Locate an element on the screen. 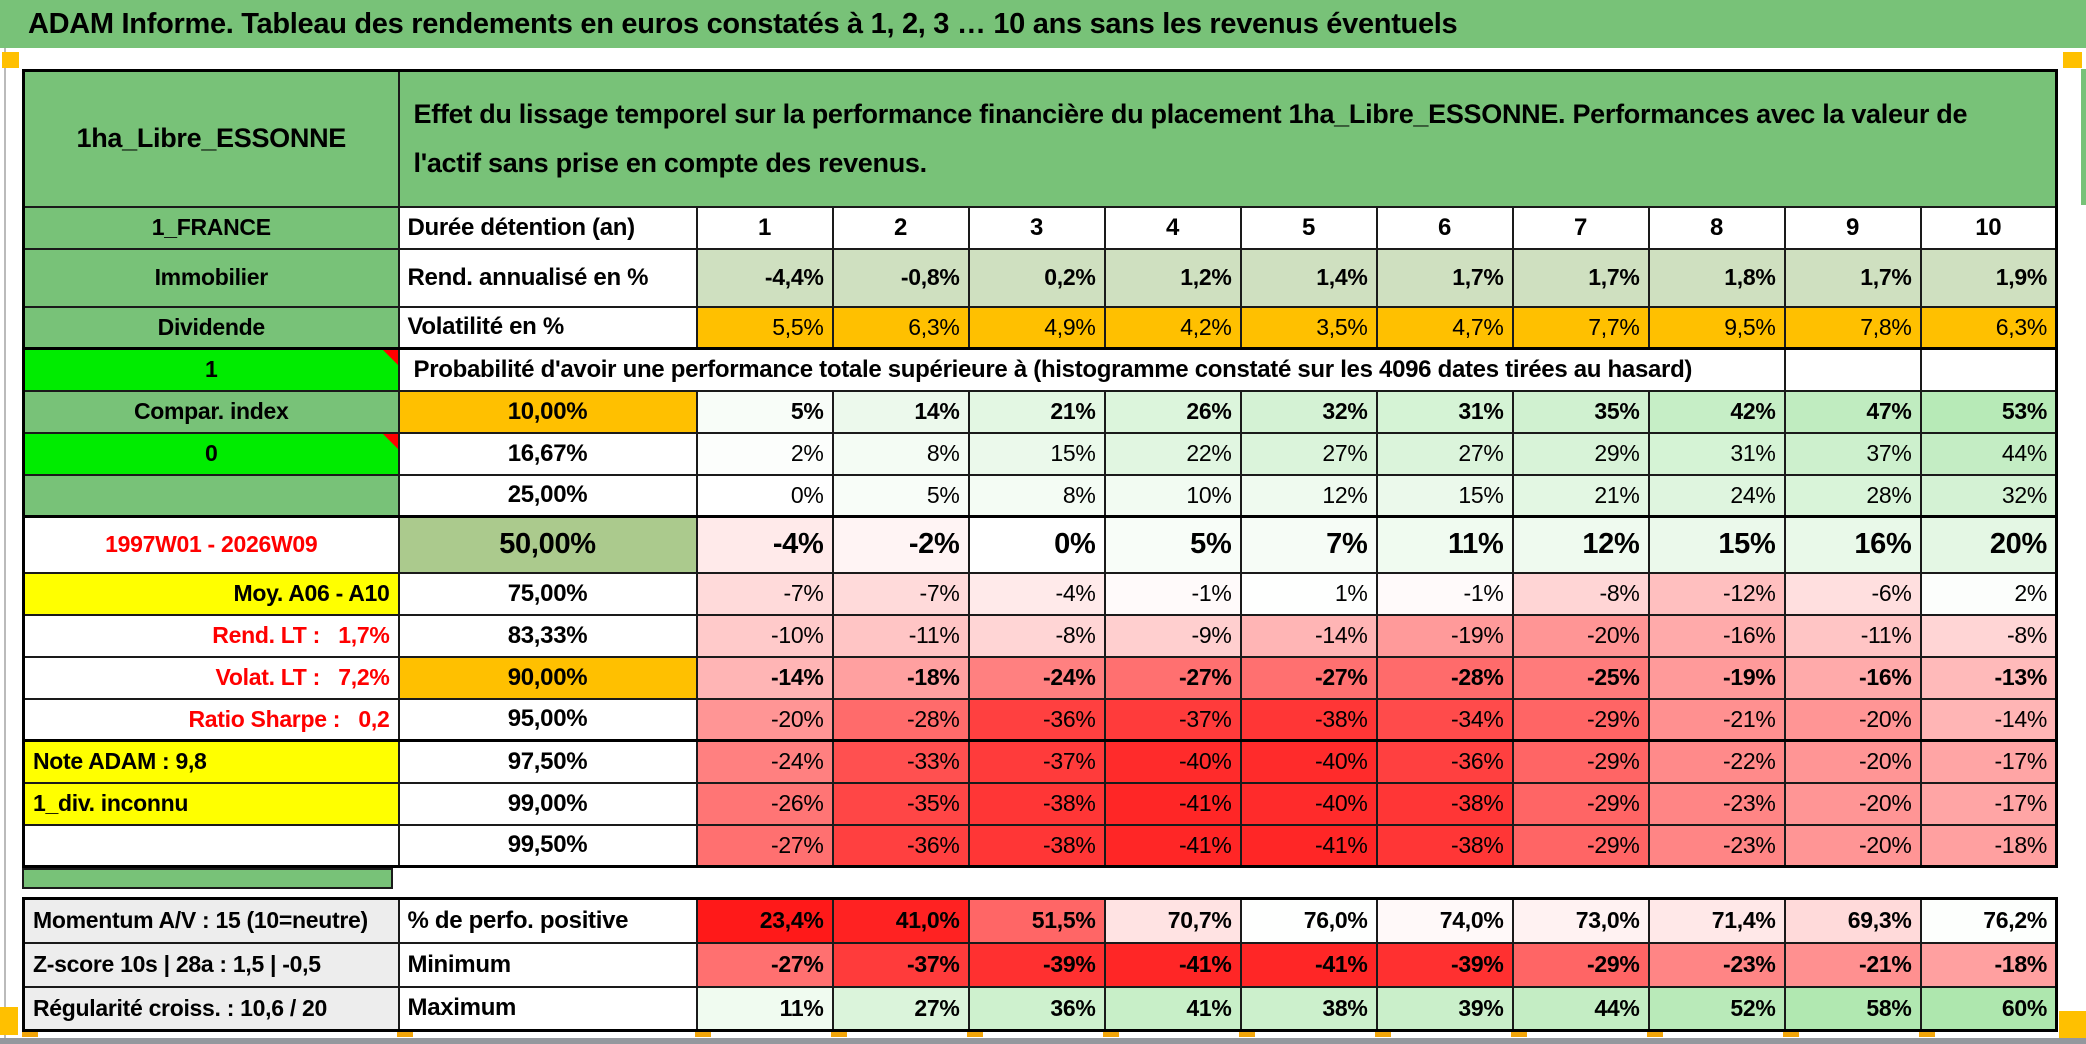  value-cell: 20% is located at coordinates (1988, 544).